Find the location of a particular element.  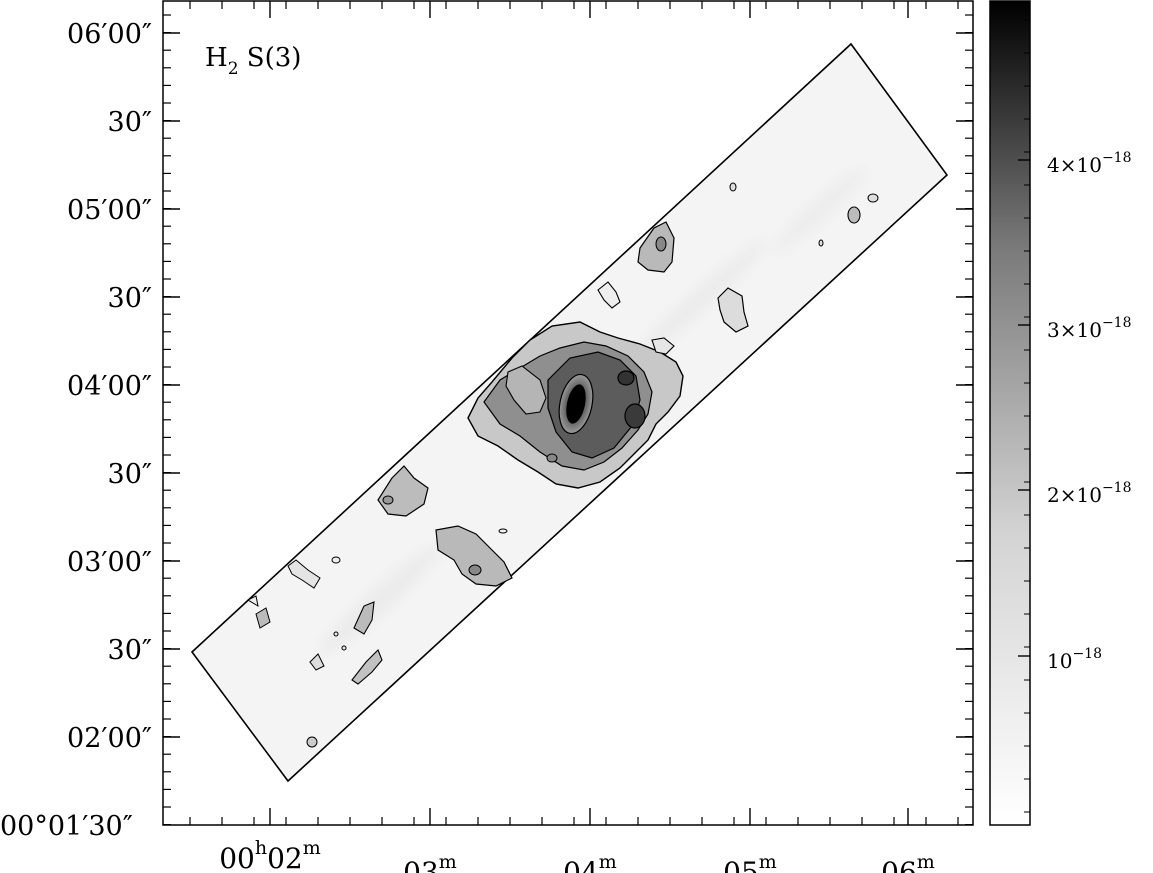

y-tick-label: 02′00″ is located at coordinates (109, 738).